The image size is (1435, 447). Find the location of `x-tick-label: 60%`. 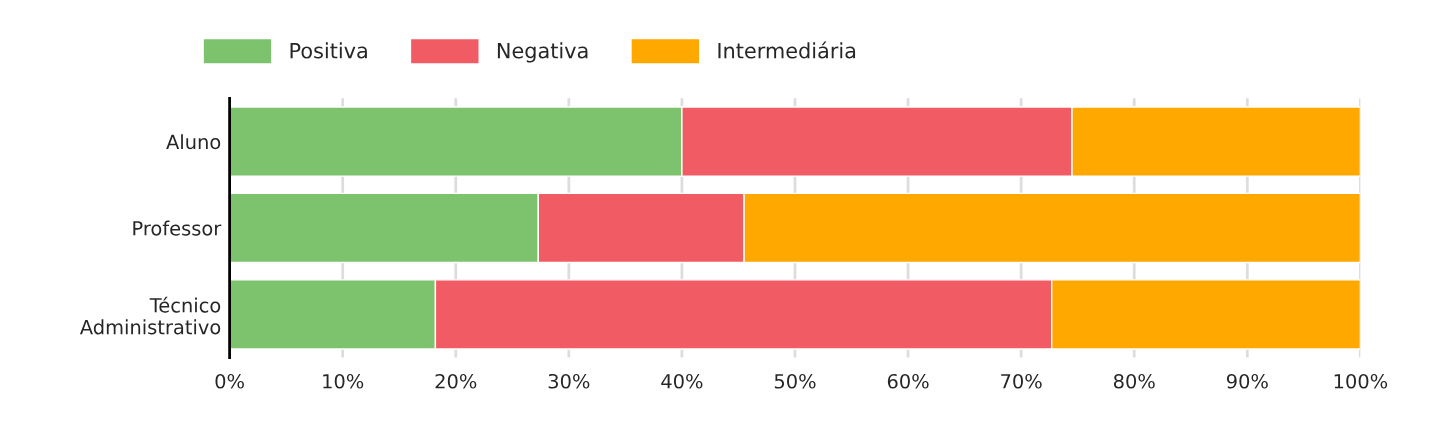

x-tick-label: 60% is located at coordinates (908, 381).